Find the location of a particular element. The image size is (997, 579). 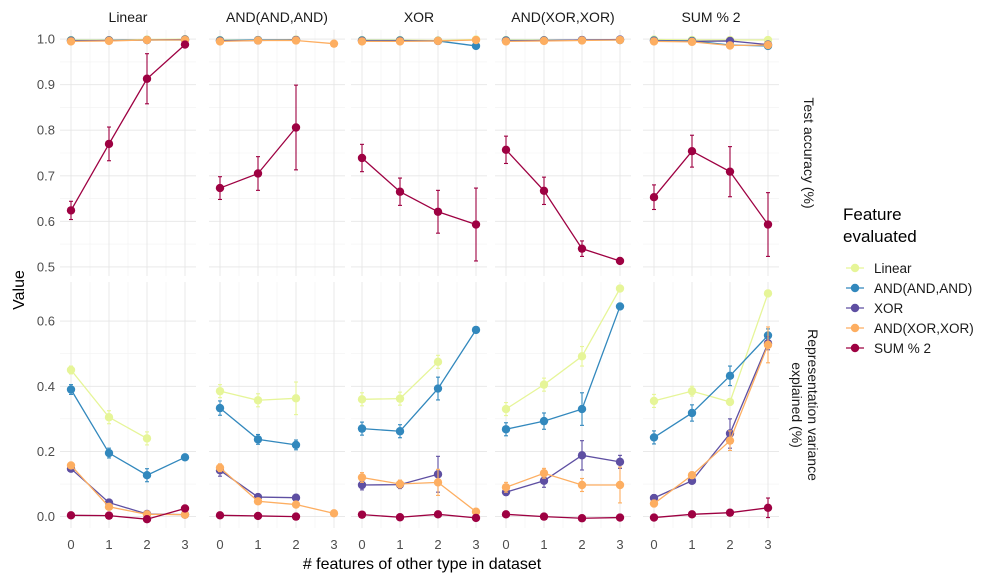

legend-item-sum-2: SUM % 2 is located at coordinates (888, 348).